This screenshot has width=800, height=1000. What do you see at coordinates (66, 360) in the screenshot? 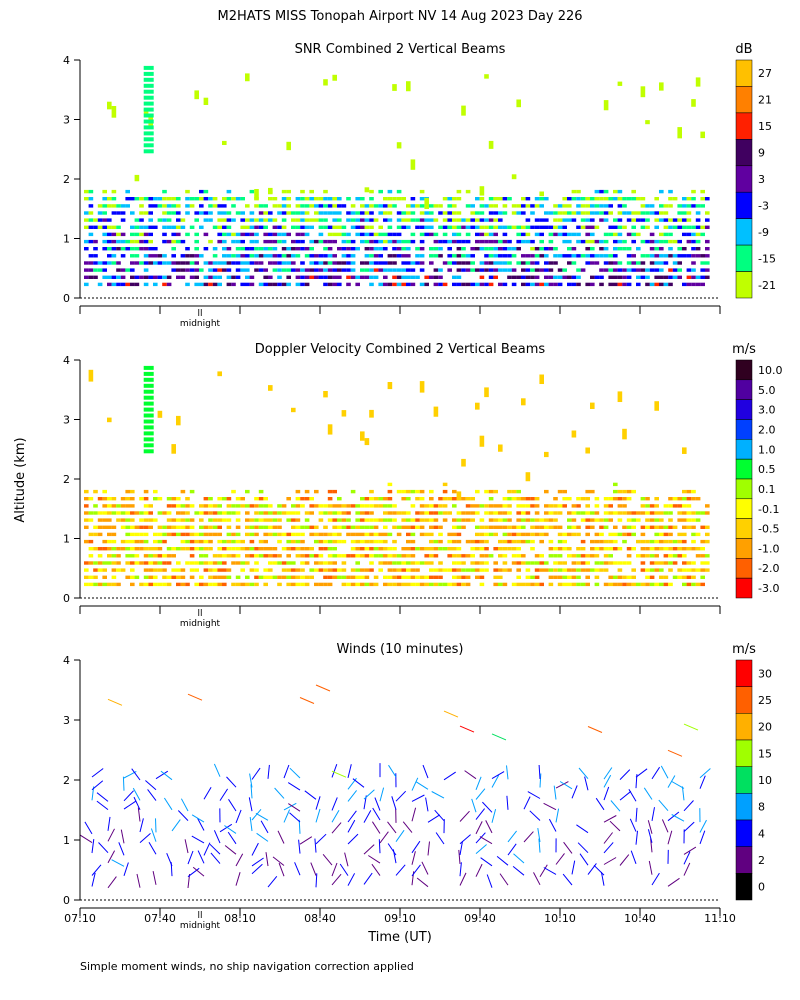
I see `velocity-y-tick-label: 4` at bounding box center [66, 360].